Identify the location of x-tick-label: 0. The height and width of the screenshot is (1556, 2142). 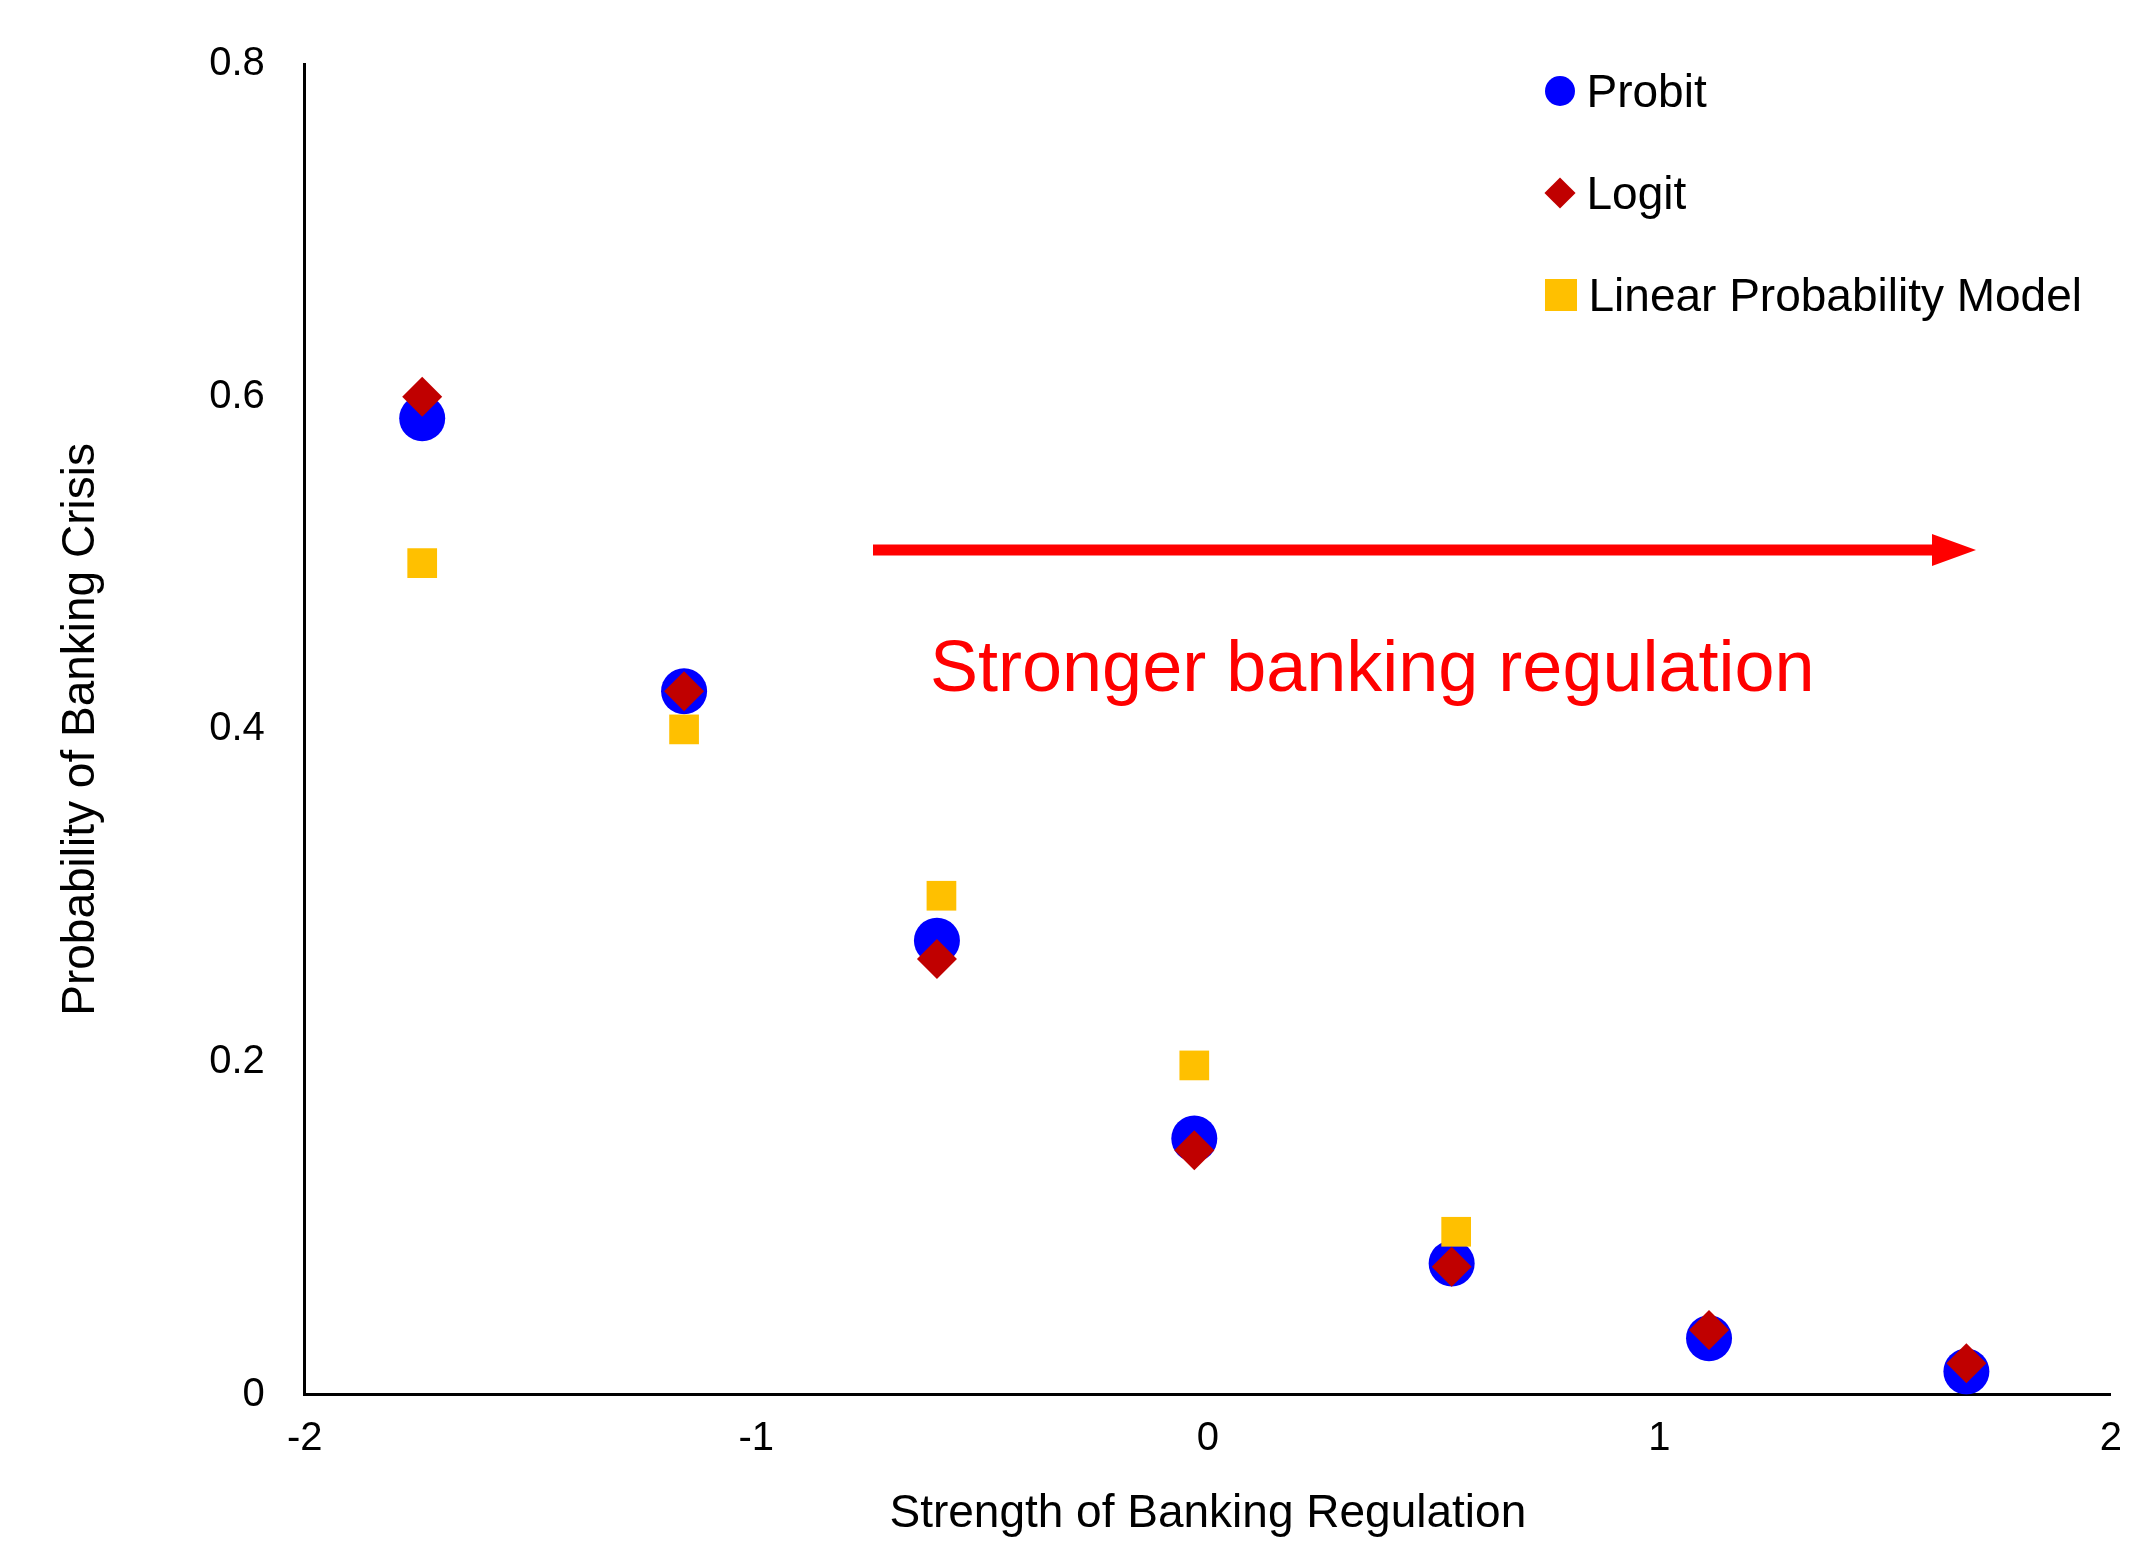
(1207, 1435).